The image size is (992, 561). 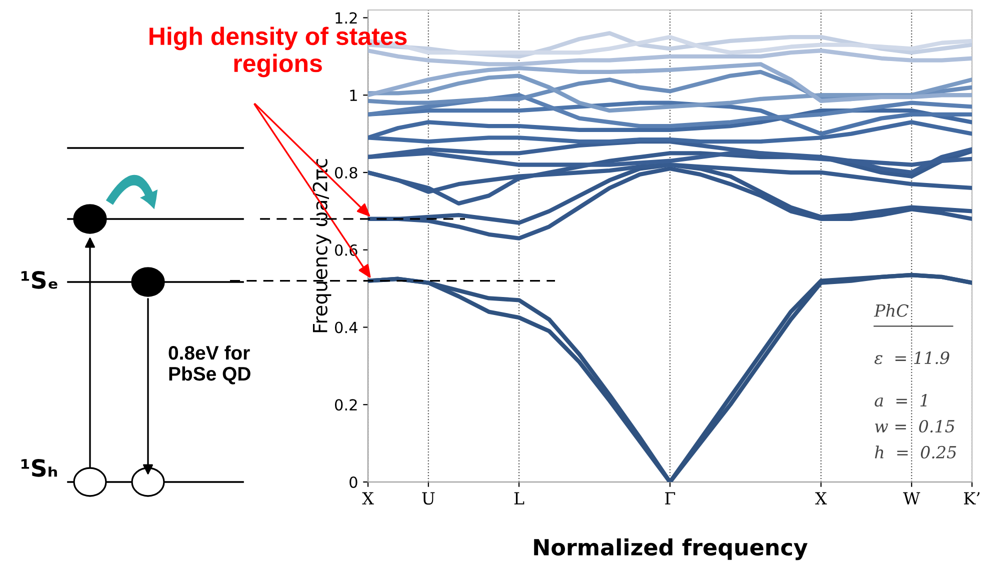 I want to click on x-tick-label: U, so click(x=428, y=498).